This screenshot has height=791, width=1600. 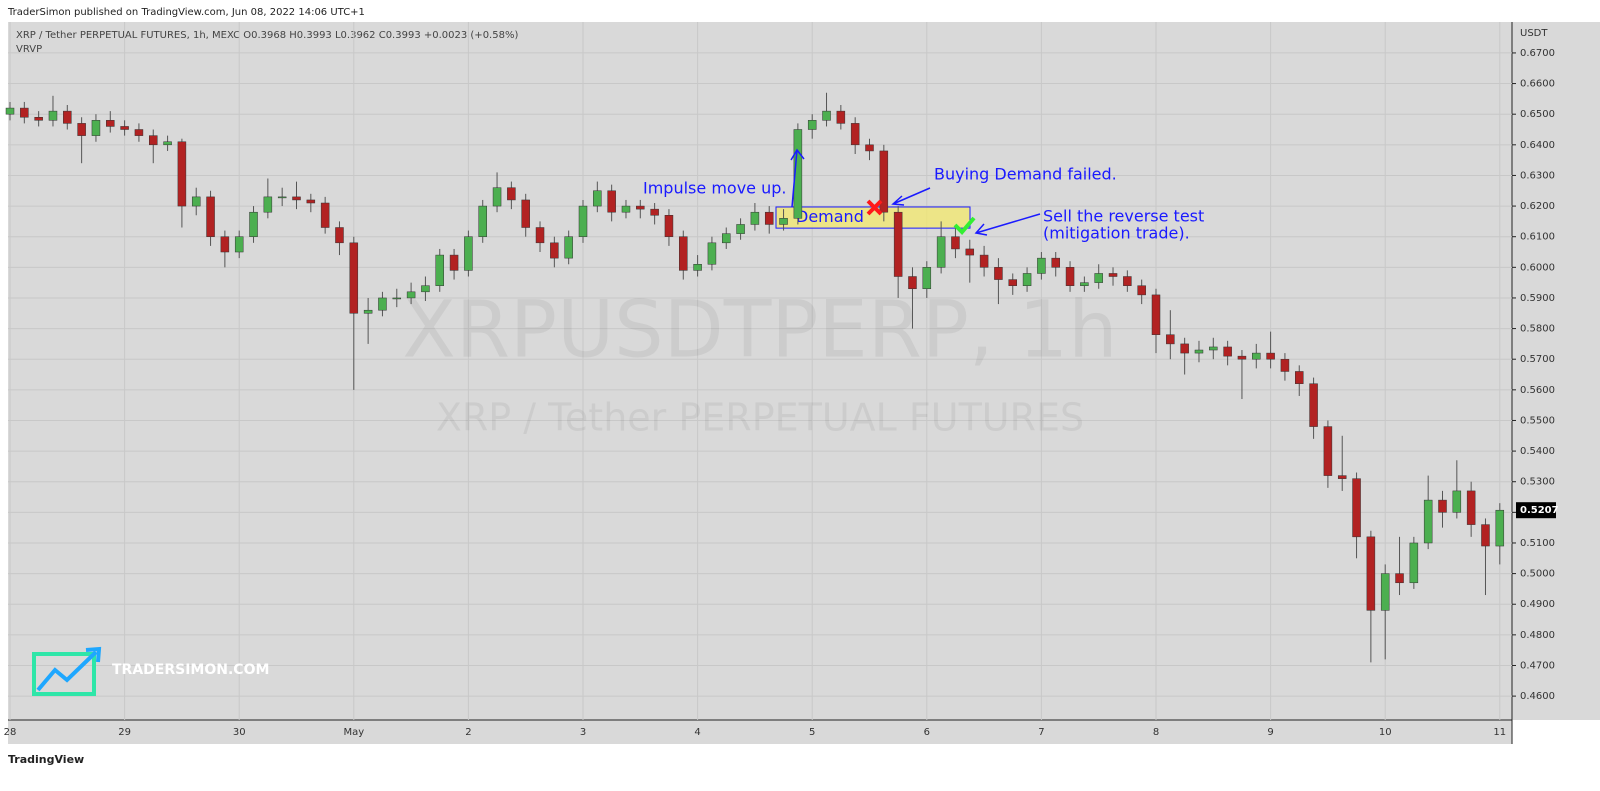 I want to click on y-tick-label: 0.5600, so click(x=1537, y=390).